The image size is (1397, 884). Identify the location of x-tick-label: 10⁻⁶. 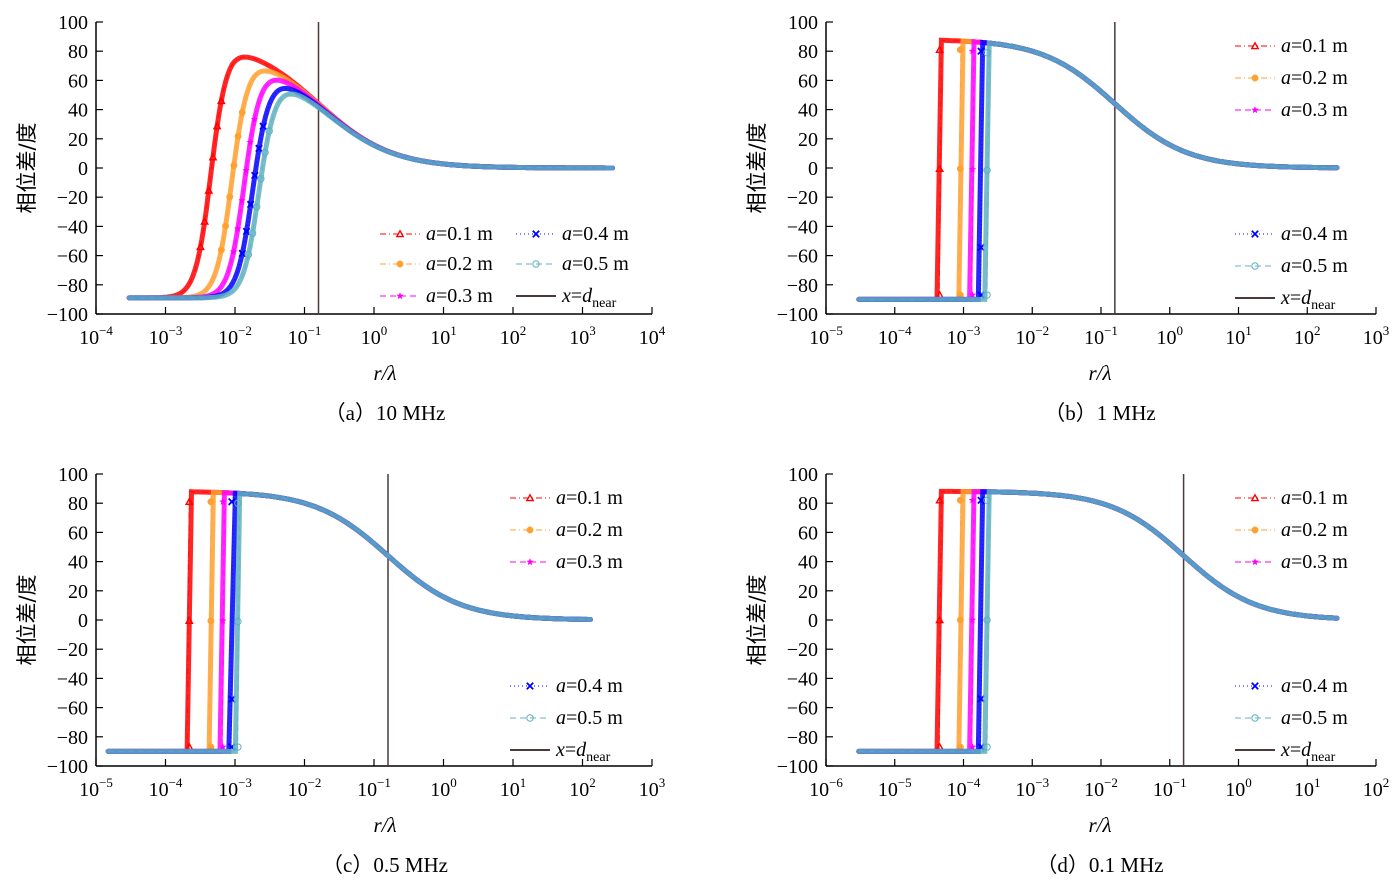
(826, 788).